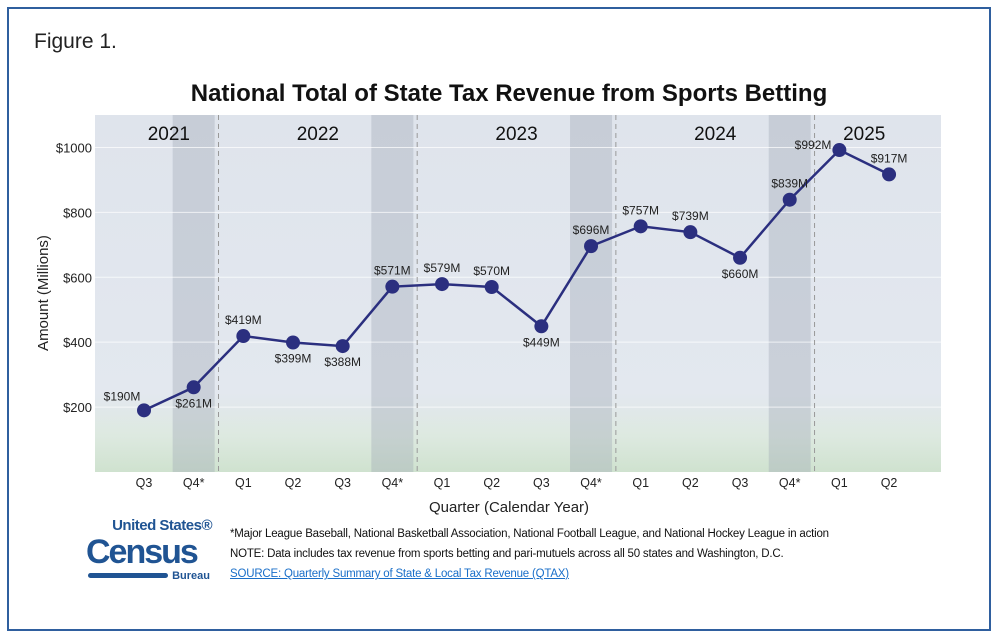  I want to click on logo-line-census: Census, so click(142, 552).